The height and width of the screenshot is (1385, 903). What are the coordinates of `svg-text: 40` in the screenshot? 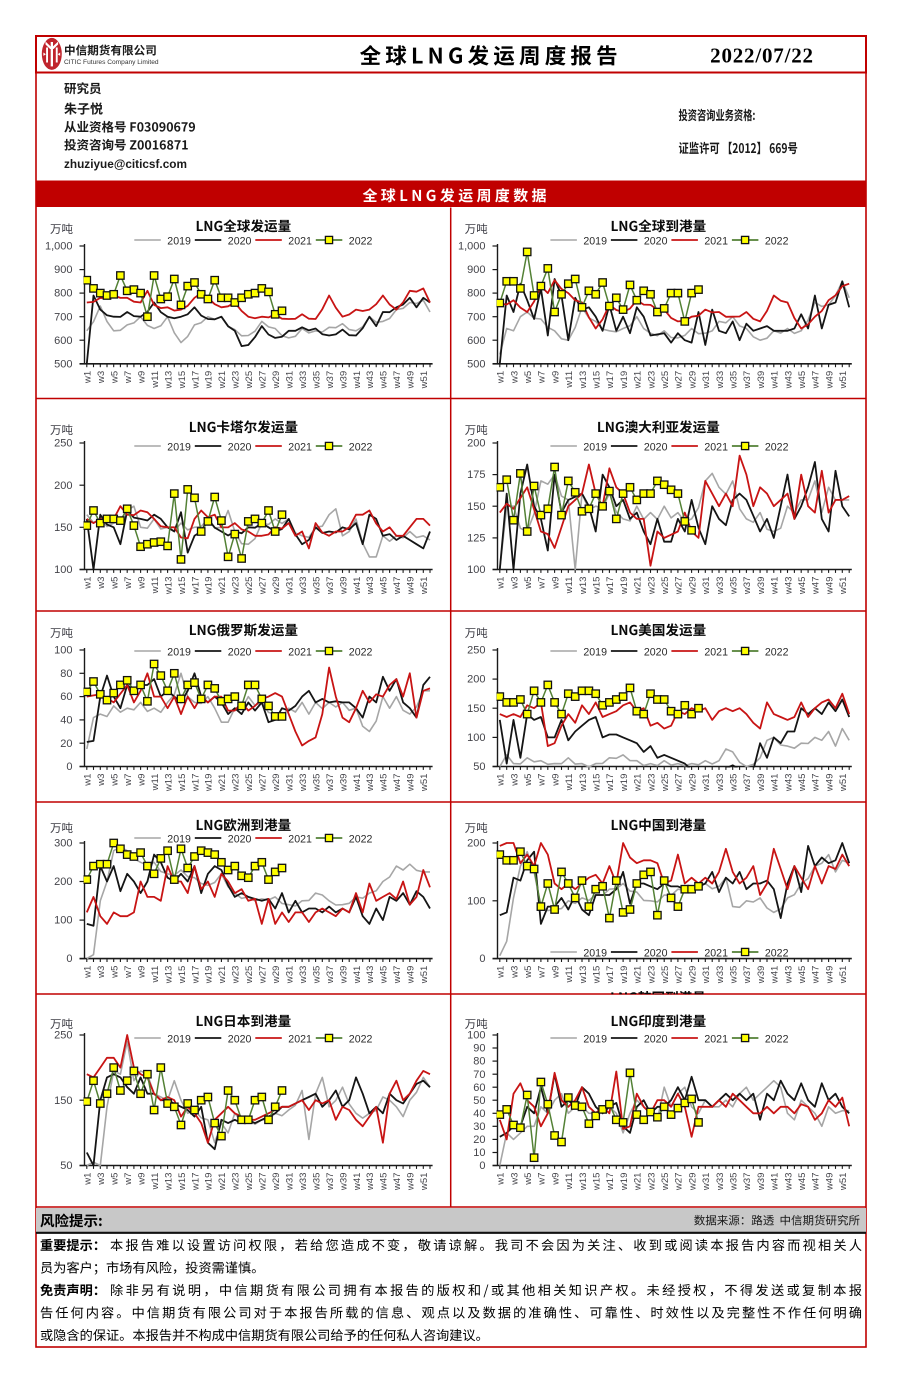 It's located at (479, 1114).